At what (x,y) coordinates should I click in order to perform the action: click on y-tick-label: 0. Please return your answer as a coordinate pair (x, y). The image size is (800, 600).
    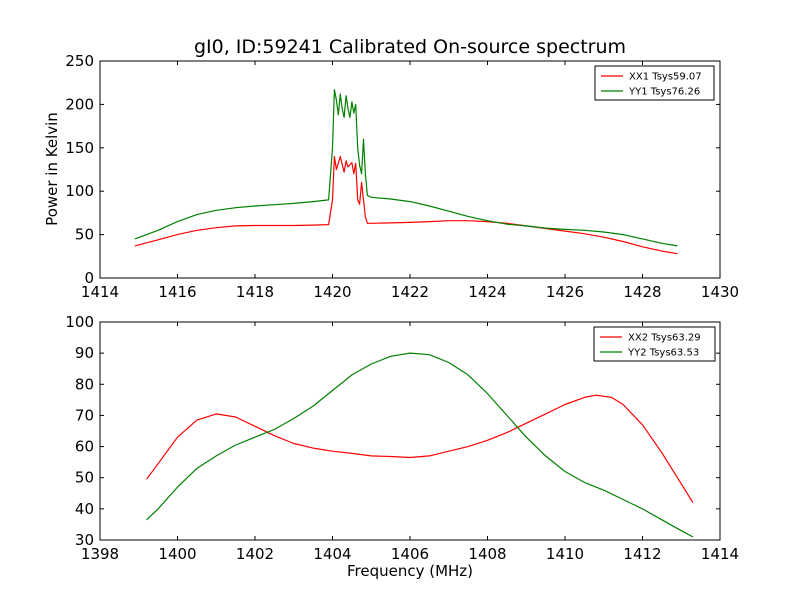
    Looking at the image, I should click on (89, 278).